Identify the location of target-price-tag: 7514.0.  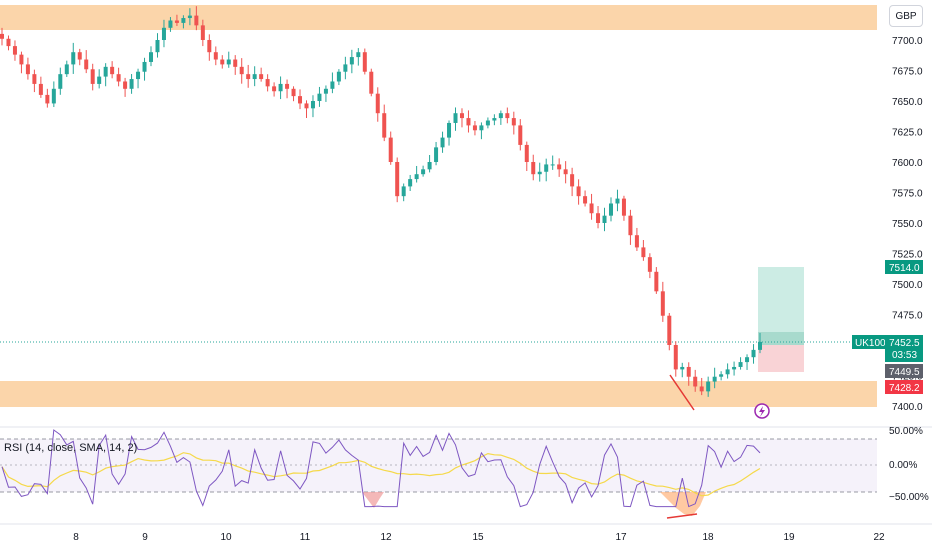
(904, 267).